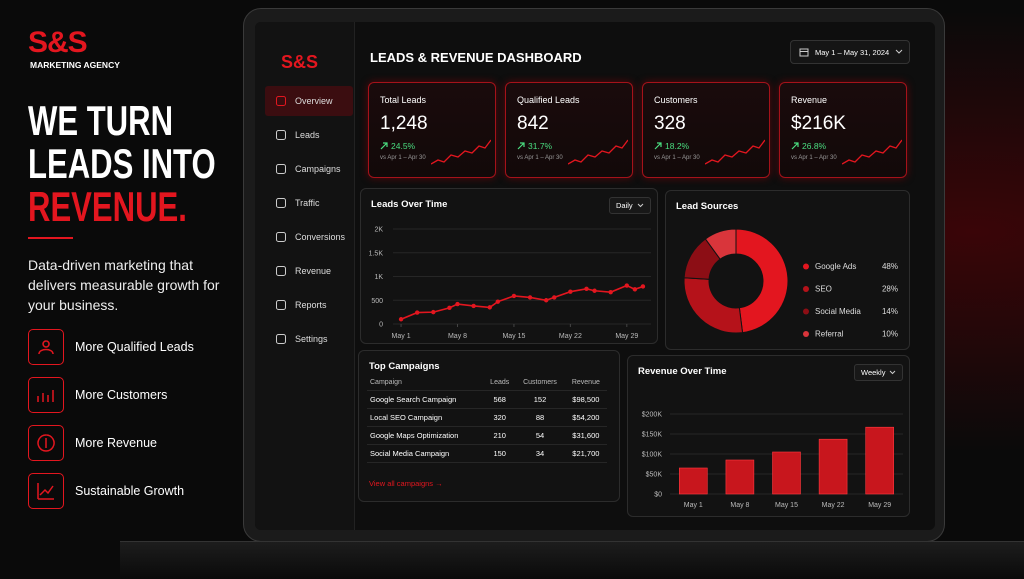 Image resolution: width=1024 pixels, height=579 pixels. What do you see at coordinates (320, 237) in the screenshot?
I see `nav-label: Conversions` at bounding box center [320, 237].